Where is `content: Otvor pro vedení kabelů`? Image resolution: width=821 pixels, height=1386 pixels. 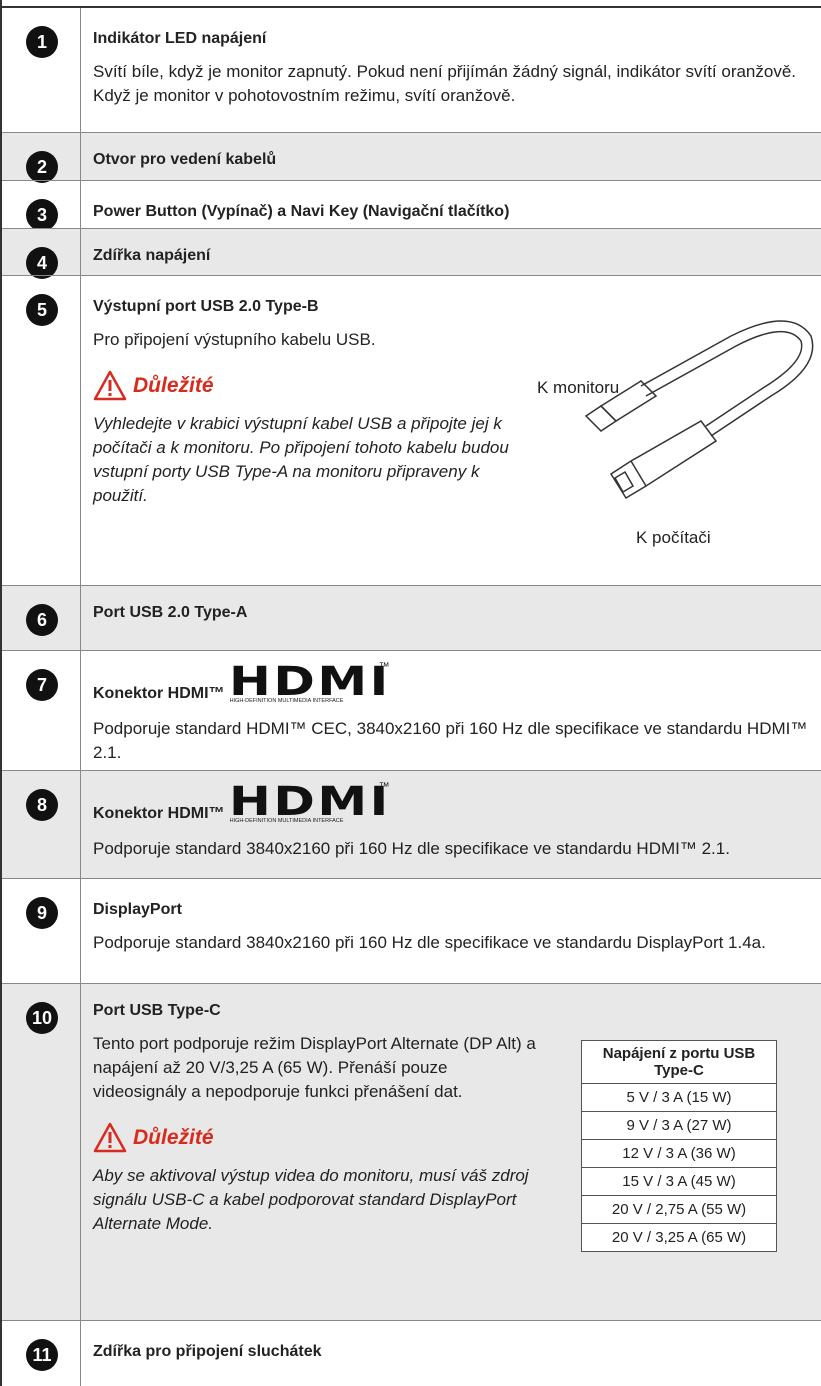
content: Otvor pro vedení kabelů is located at coordinates (451, 156).